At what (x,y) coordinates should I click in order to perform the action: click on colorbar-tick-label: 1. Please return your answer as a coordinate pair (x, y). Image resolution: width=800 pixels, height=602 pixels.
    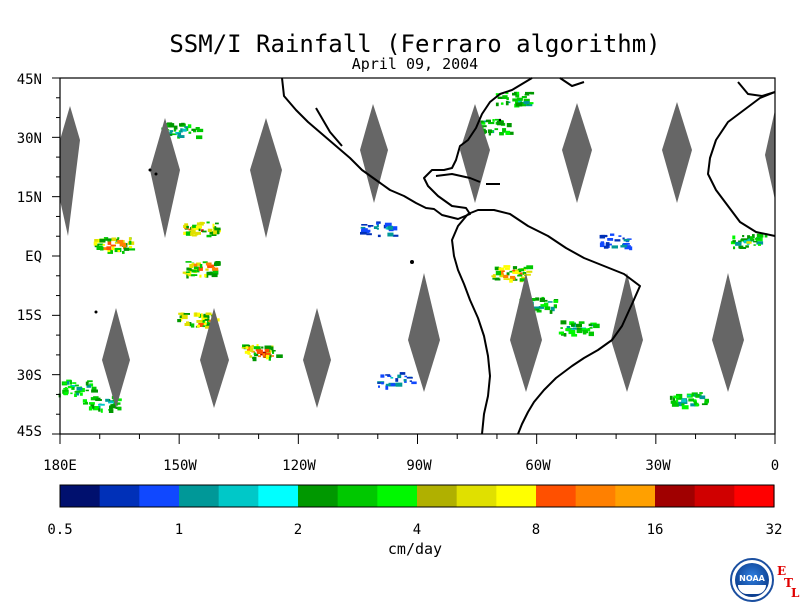
    Looking at the image, I should click on (179, 530).